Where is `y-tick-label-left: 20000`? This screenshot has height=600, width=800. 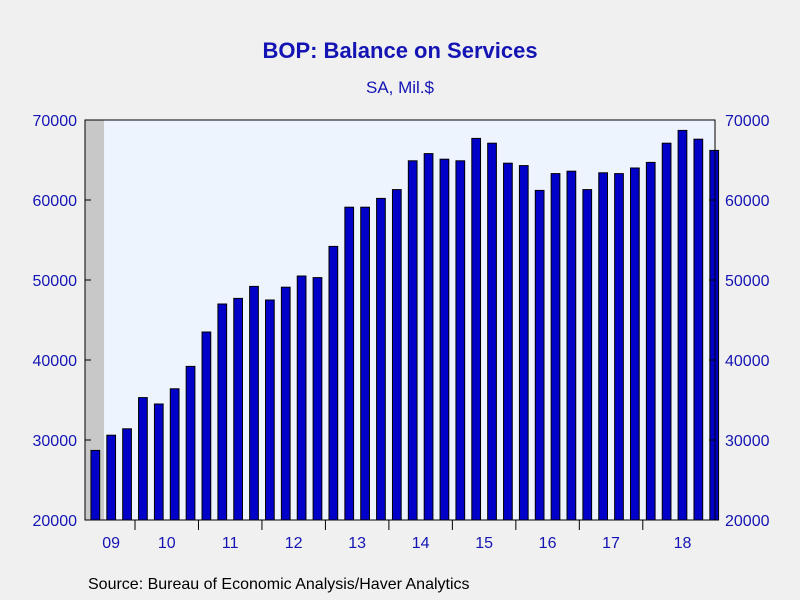 y-tick-label-left: 20000 is located at coordinates (55, 521).